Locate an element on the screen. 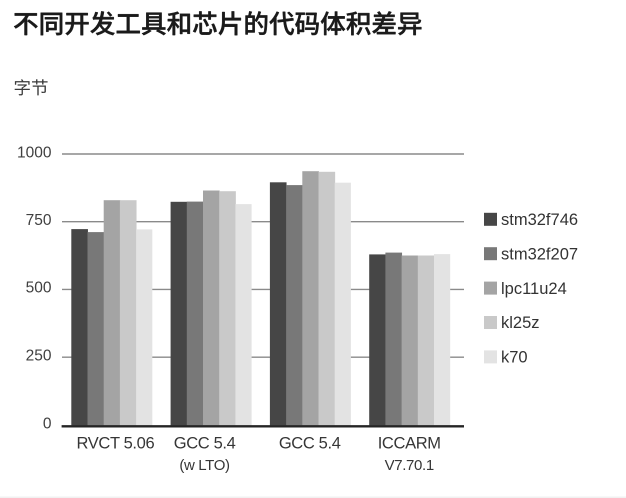 The width and height of the screenshot is (626, 498). svg-text: (w LTO) is located at coordinates (204, 465).